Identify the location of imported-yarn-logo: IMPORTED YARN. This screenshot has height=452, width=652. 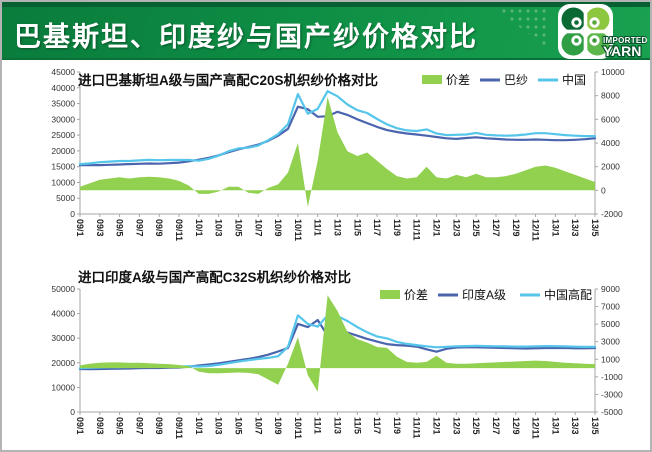
(602, 32).